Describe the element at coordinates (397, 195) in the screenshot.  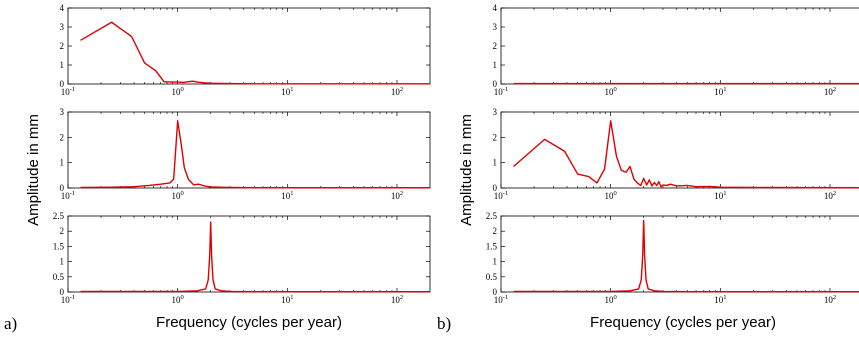
I see `chart-a2-x-tick-label: 10²` at that location.